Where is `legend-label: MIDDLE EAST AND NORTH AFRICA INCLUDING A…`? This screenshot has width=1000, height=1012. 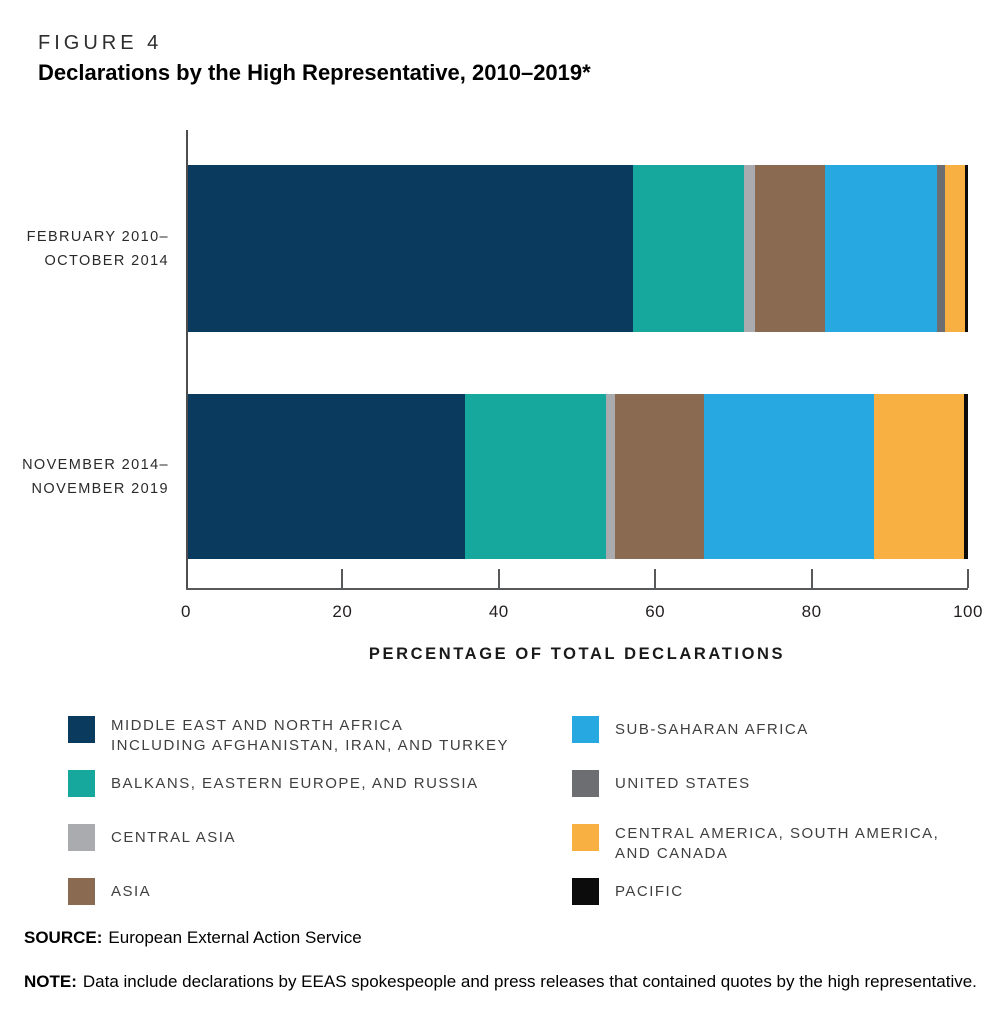
legend-label: MIDDLE EAST AND NORTH AFRICA INCLUDING A… is located at coordinates (310, 736).